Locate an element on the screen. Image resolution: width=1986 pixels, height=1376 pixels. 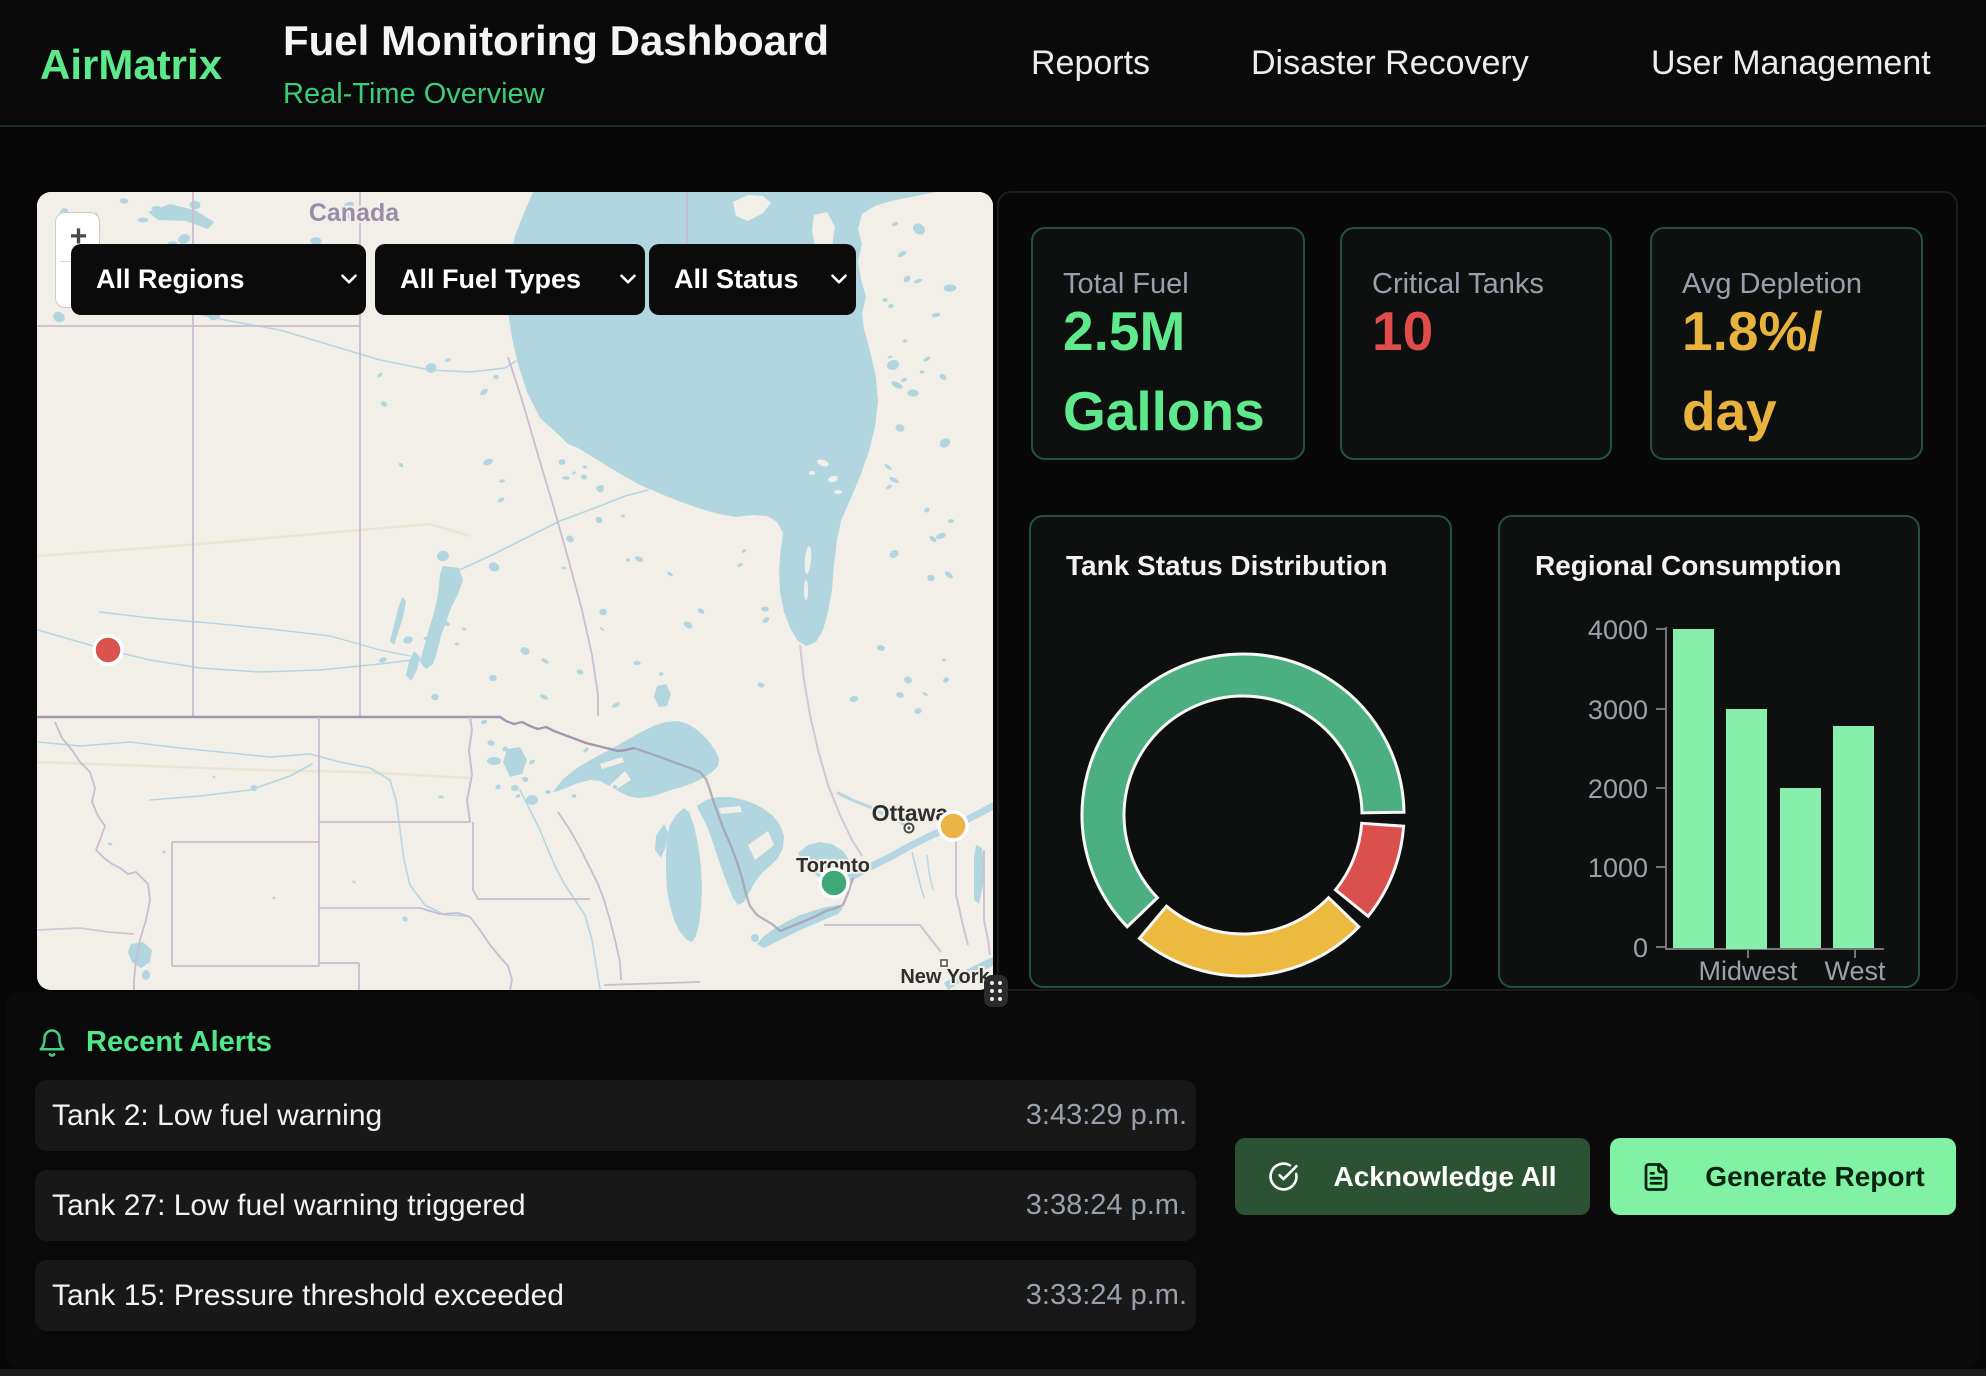
svg-text: 3000 is located at coordinates (1618, 710).